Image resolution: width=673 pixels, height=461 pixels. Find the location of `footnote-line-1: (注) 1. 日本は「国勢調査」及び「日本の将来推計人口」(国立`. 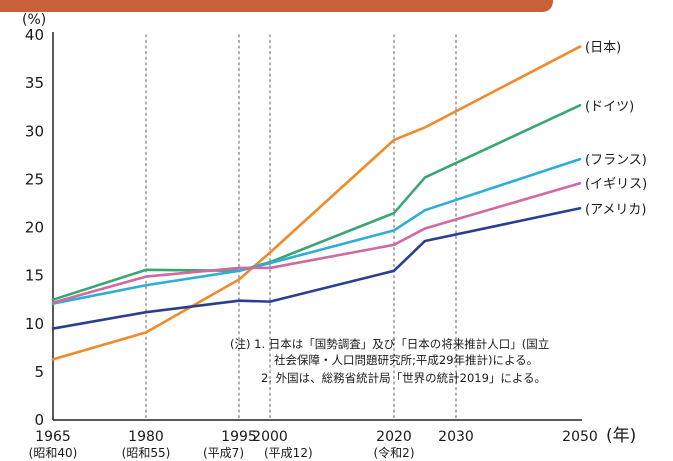

footnote-line-1: (注) 1. 日本は「国勢調査」及び「日本の将来推計人口」(国立 is located at coordinates (389, 344).